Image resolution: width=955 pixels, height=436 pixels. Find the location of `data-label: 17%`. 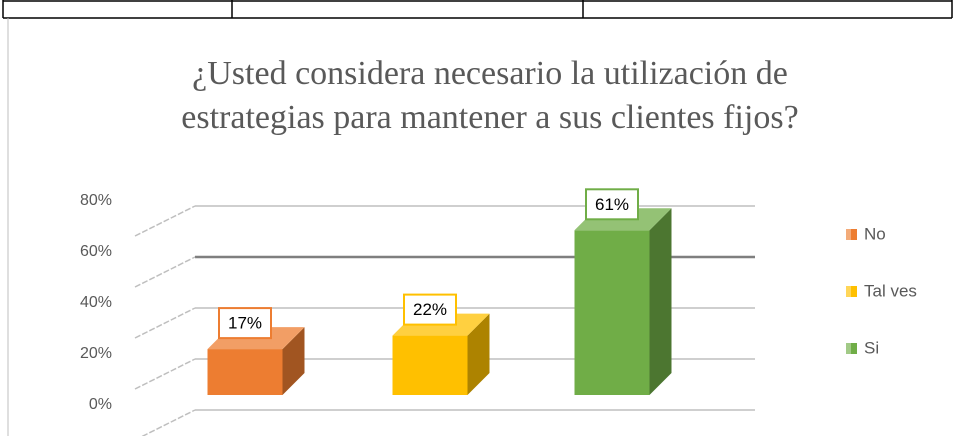

data-label: 17% is located at coordinates (245, 323).